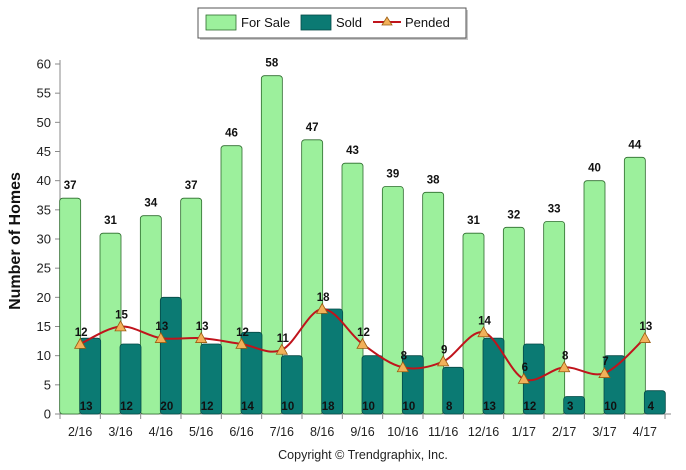  Describe the element at coordinates (634, 145) in the screenshot. I see `for-sale-value-label: 44` at that location.